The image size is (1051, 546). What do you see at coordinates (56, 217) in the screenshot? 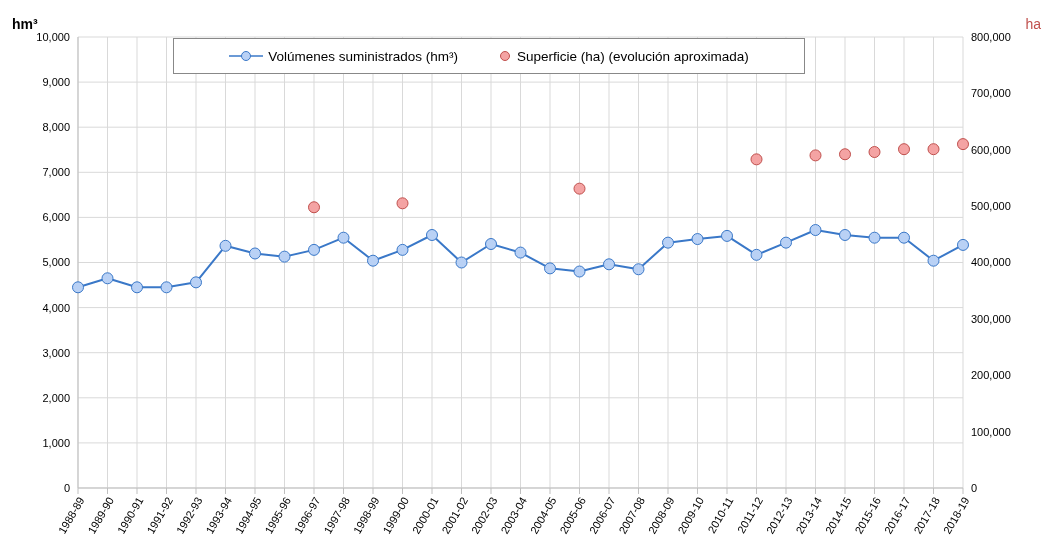
I see `y-tick-label: 6,000` at bounding box center [56, 217].